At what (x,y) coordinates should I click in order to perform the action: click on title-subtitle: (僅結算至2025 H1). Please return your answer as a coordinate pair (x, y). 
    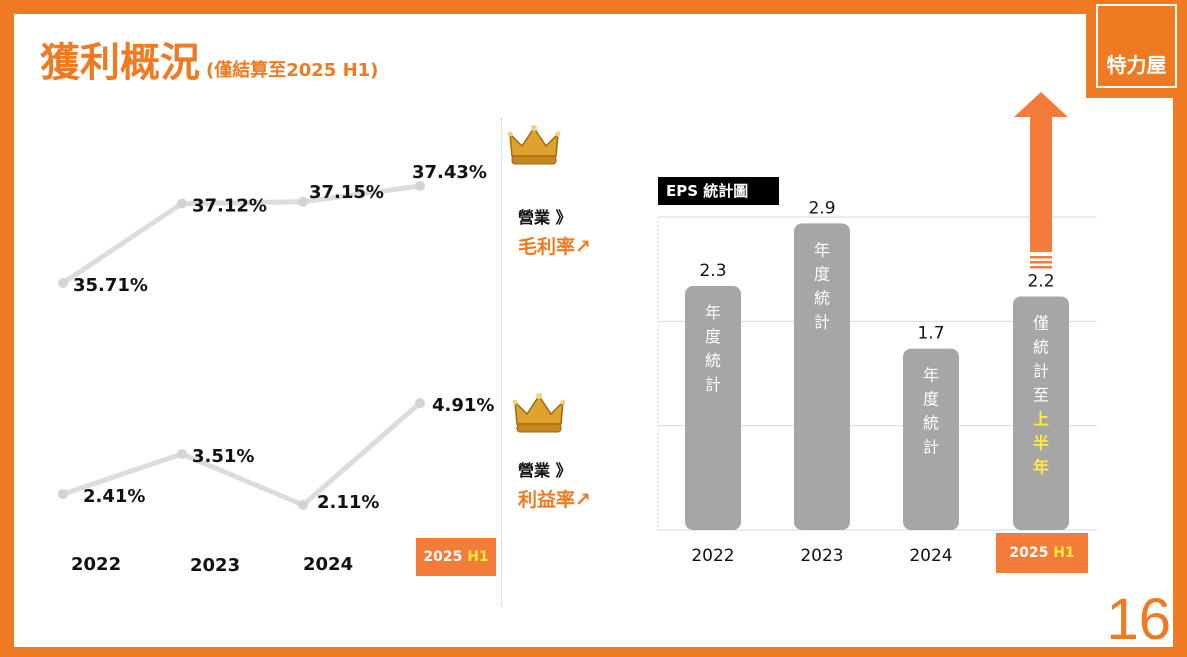
    Looking at the image, I should click on (292, 70).